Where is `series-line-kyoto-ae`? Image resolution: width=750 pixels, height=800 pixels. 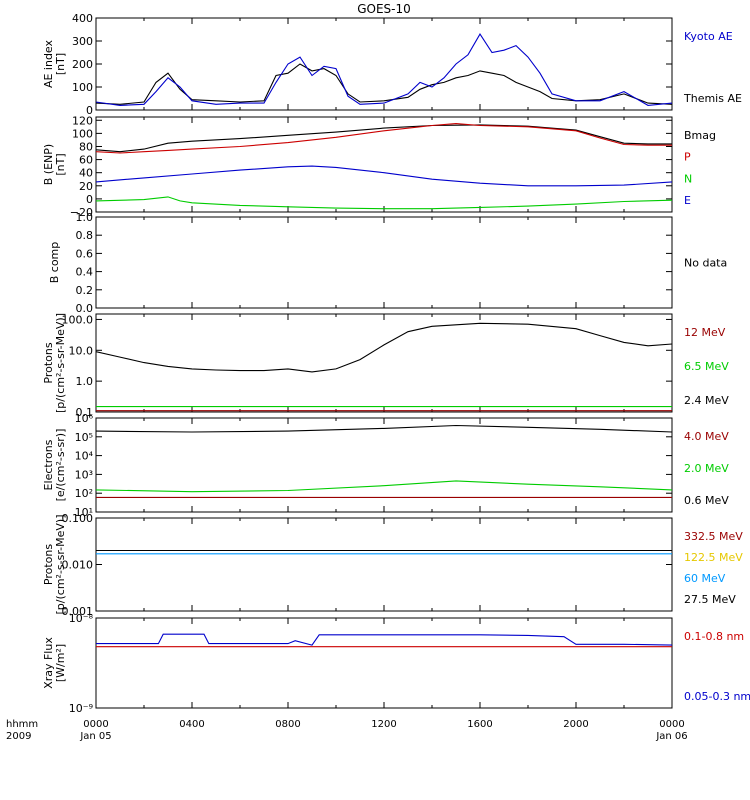 series-line-kyoto-ae is located at coordinates (384, 69).